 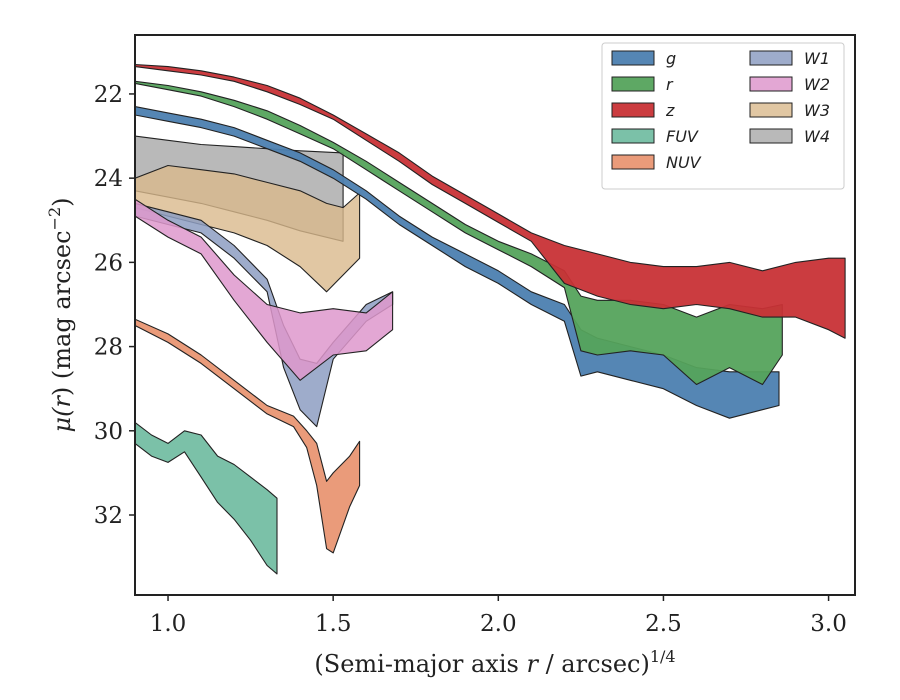 I want to click on y-tick-label: 22, so click(x=108, y=95).